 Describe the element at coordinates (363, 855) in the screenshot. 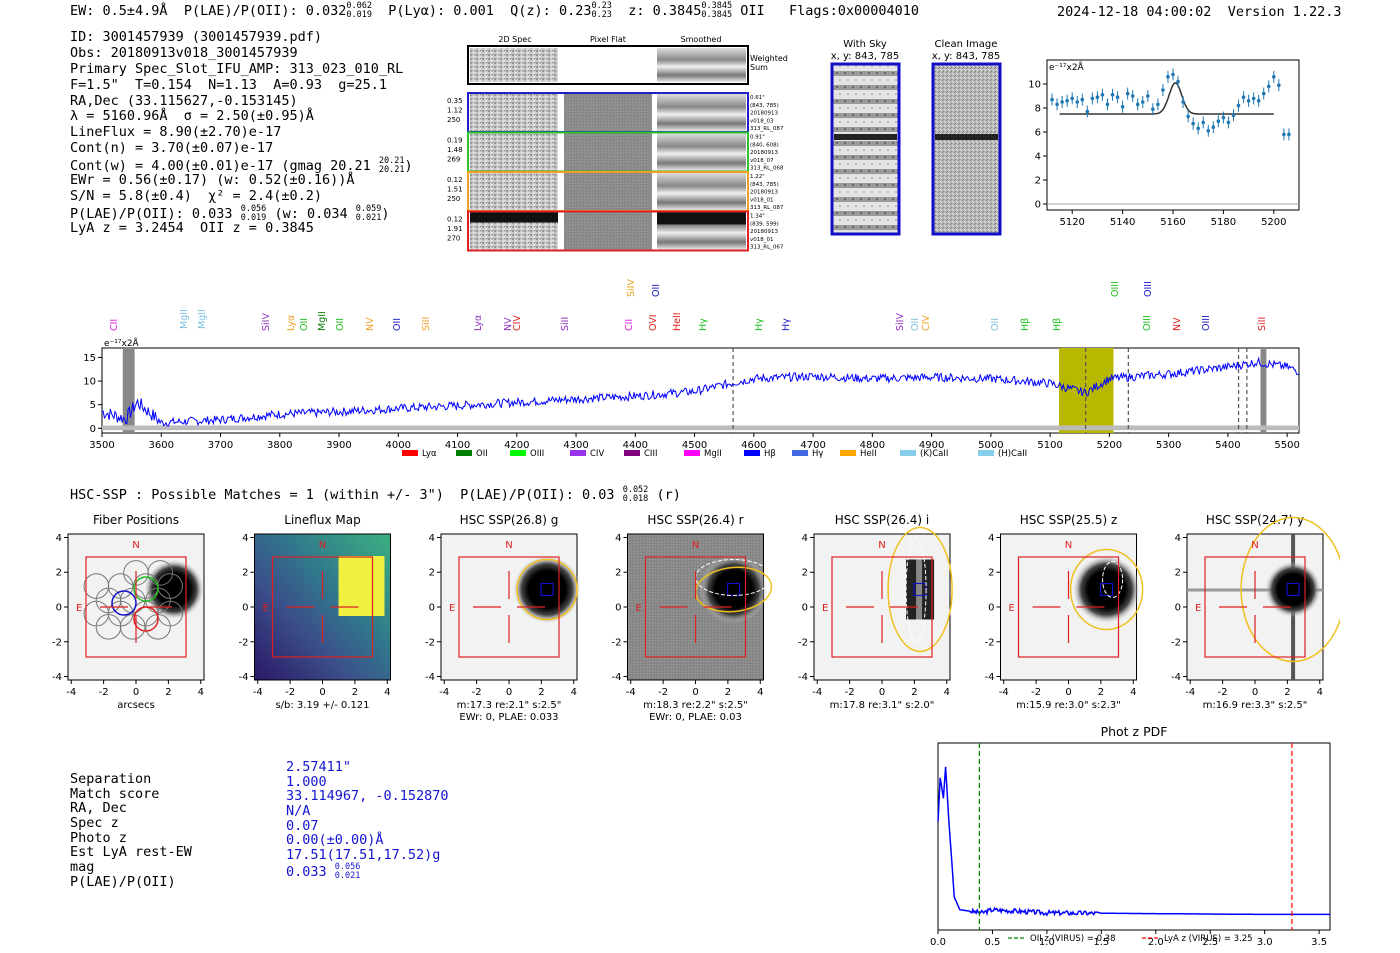

I see `match-value: 17.51(17.51,17.52)g` at that location.